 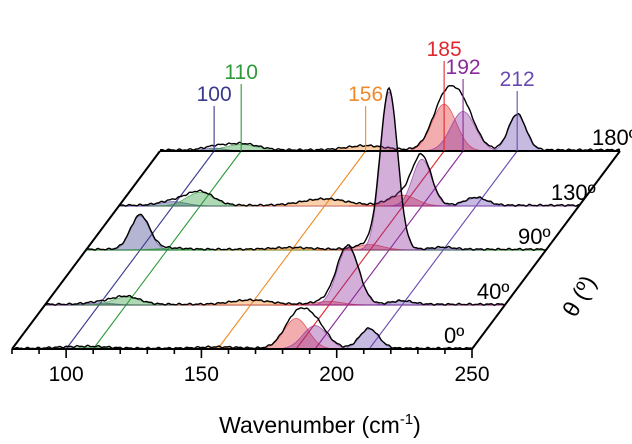 What do you see at coordinates (66, 374) in the screenshot?
I see `tick-label-100: 100` at bounding box center [66, 374].